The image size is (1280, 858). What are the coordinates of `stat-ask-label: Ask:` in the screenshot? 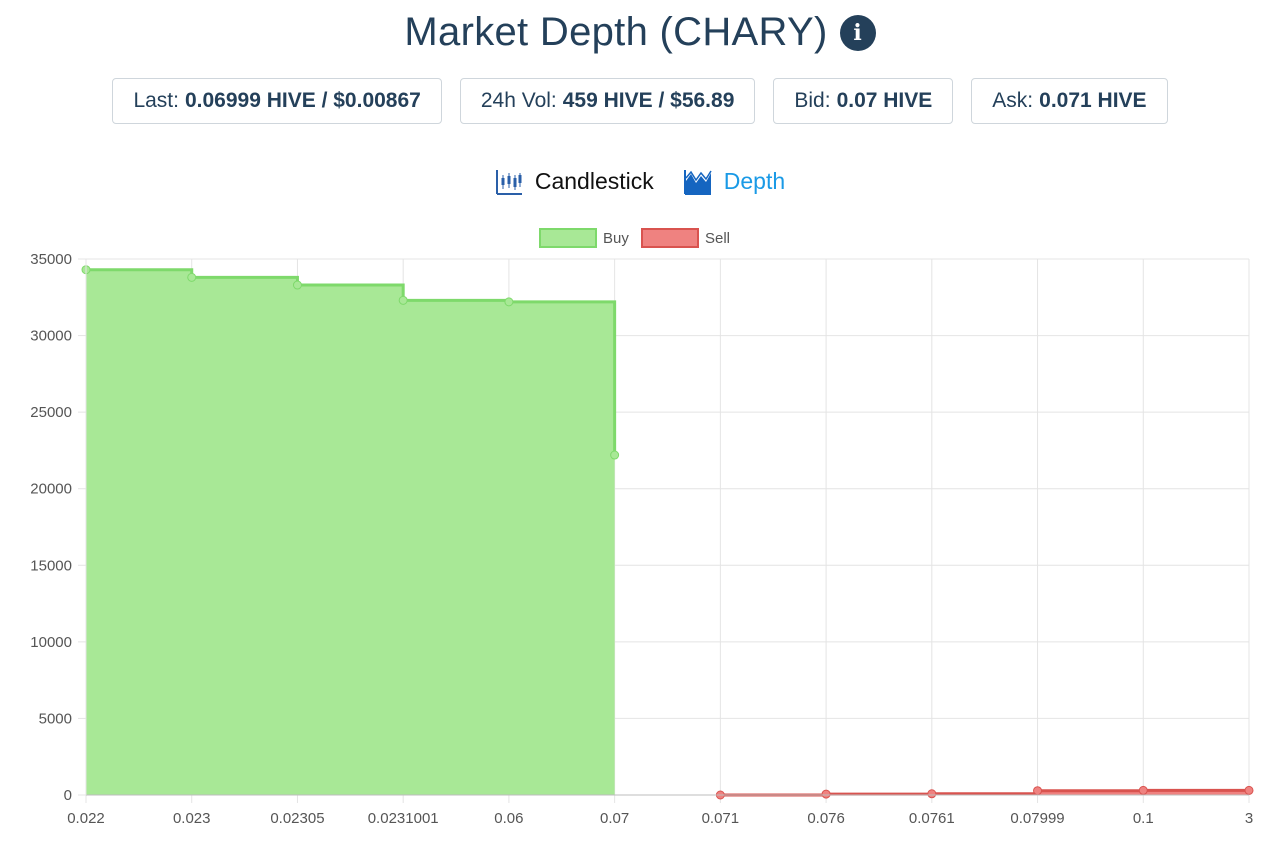 It's located at (1013, 100).